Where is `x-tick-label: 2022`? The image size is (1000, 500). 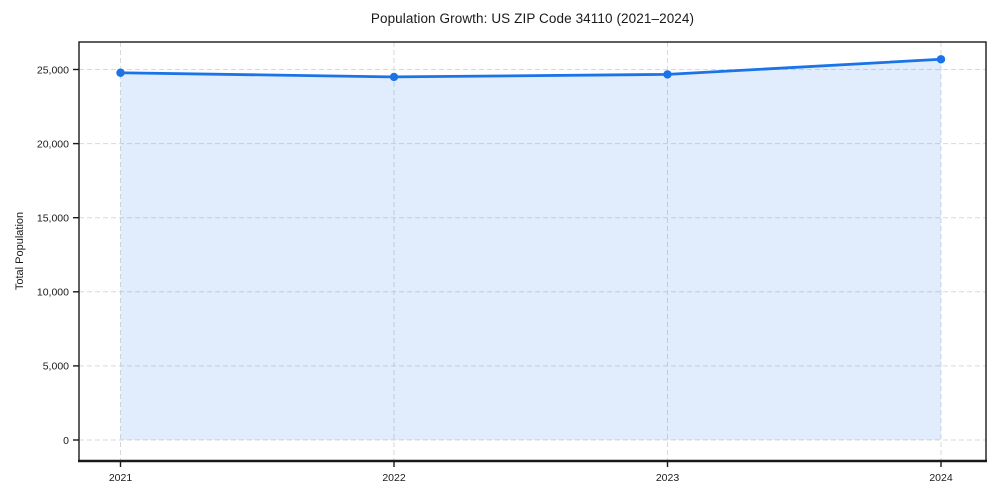 x-tick-label: 2022 is located at coordinates (394, 478).